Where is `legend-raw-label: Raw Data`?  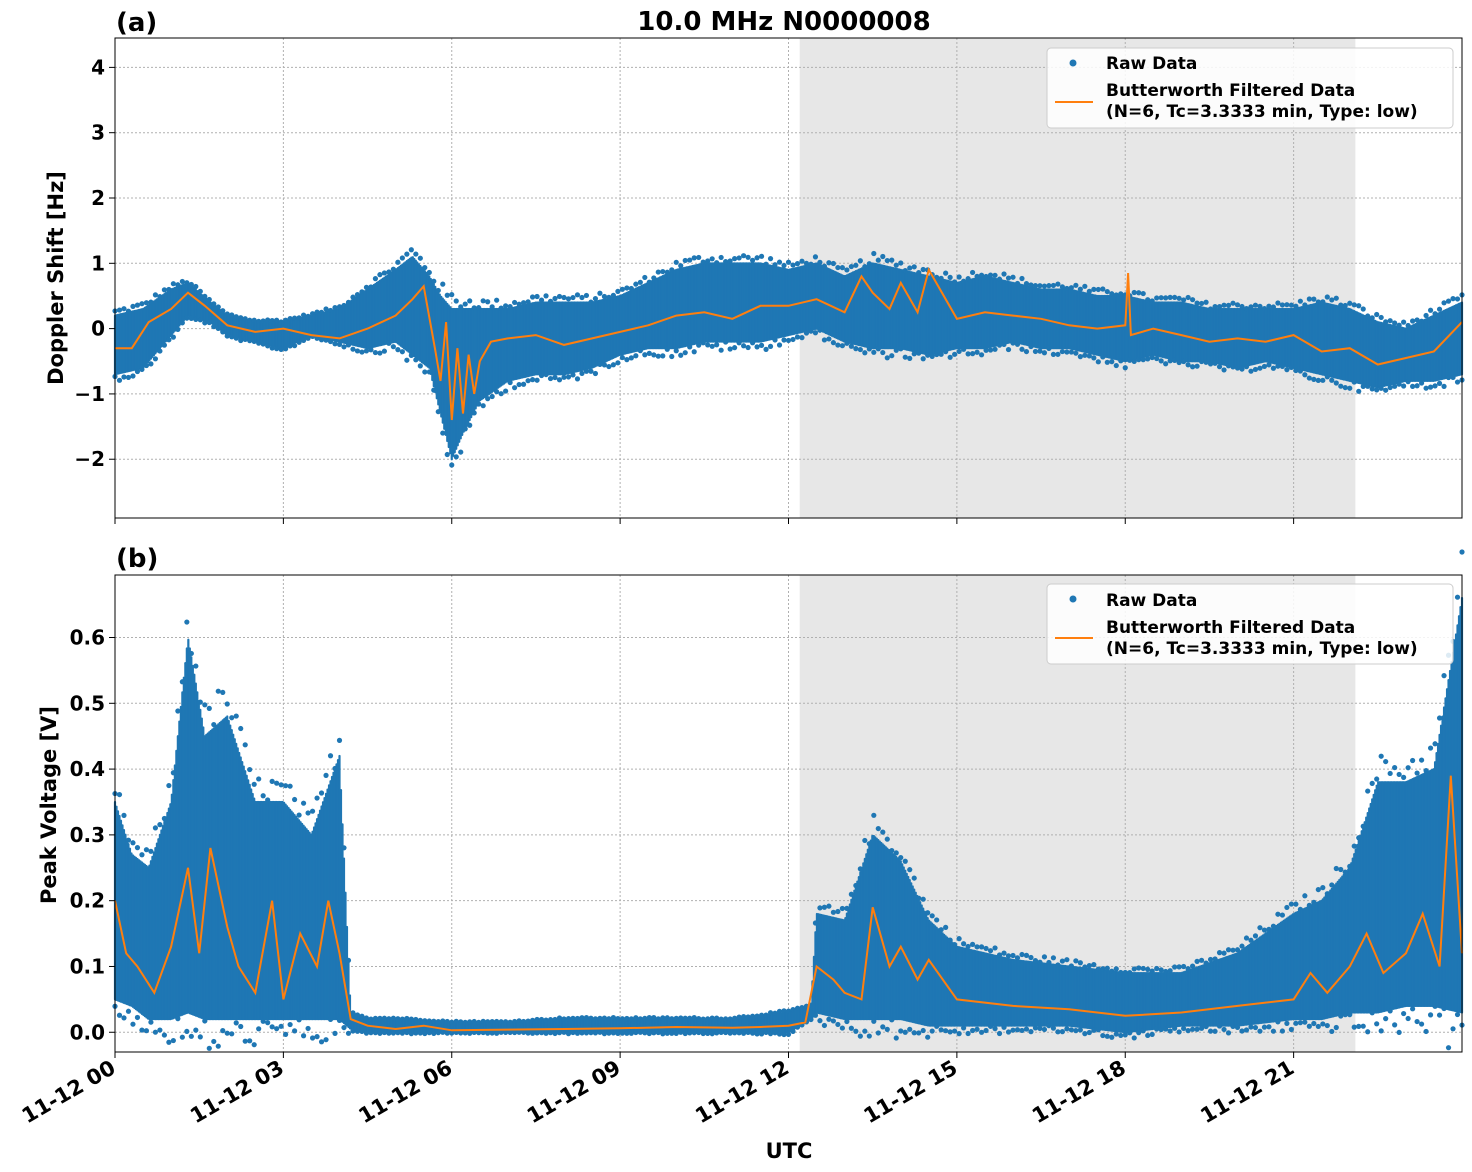
legend-raw-label: Raw Data is located at coordinates (1151, 64).